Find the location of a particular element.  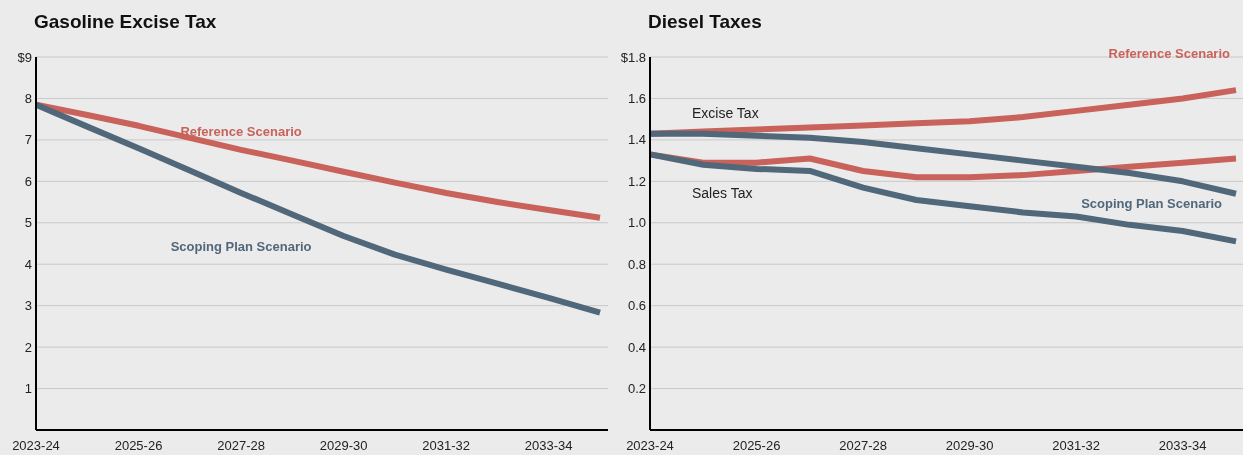

y-tick-label: 1.0 is located at coordinates (636, 223).